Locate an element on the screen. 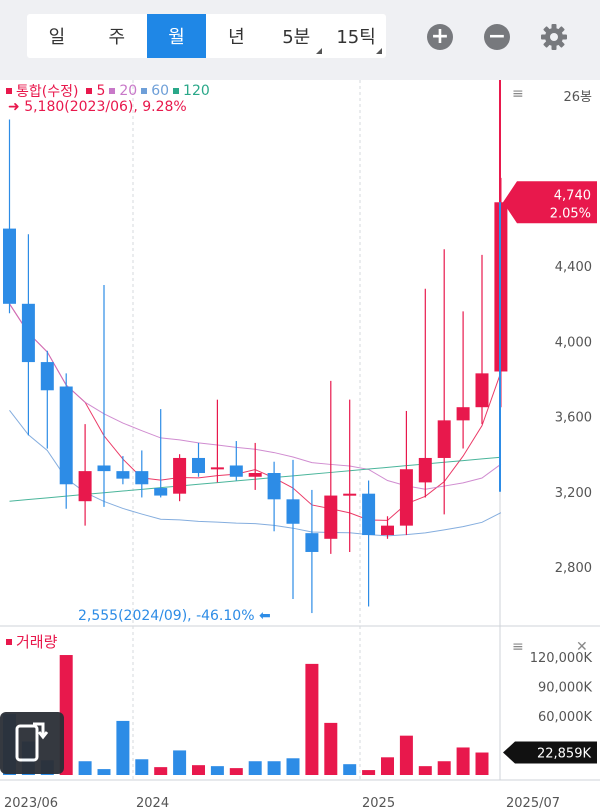  current-price-change: 2.05% is located at coordinates (570, 213).